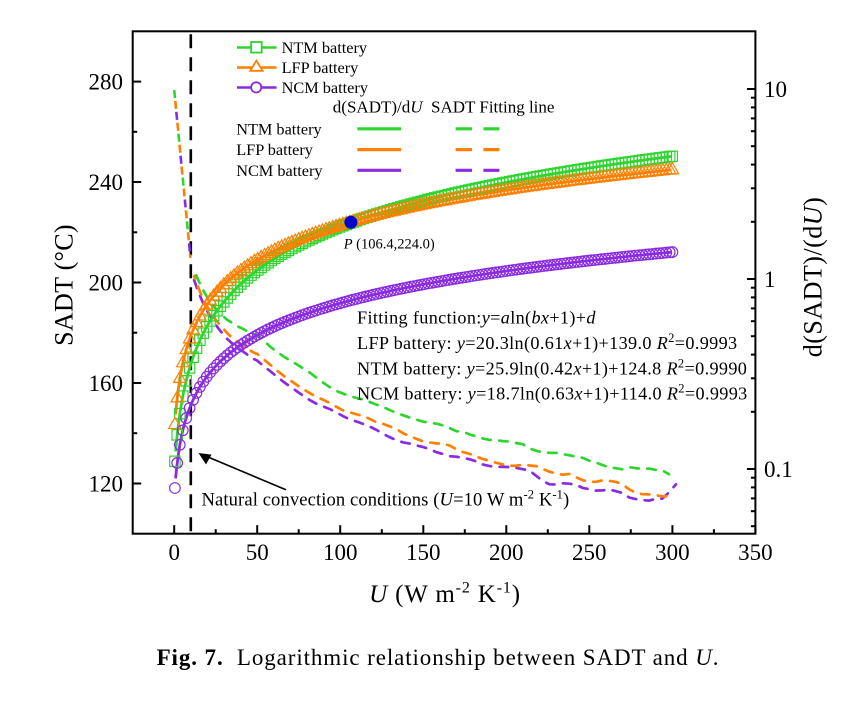  Describe the element at coordinates (106, 383) in the screenshot. I see `svg-text: 160` at that location.